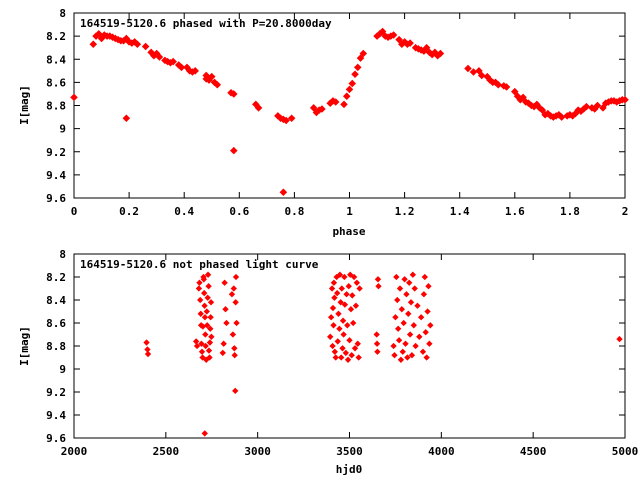 This screenshot has width=640, height=480. I want to click on unphased-y-tick-label: 8, so click(62, 254).